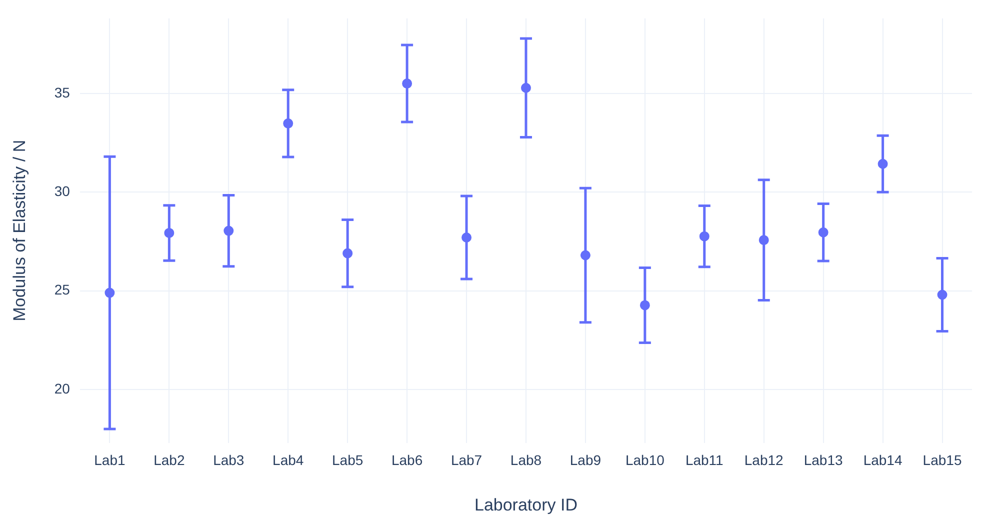 Image resolution: width=984 pixels, height=526 pixels. What do you see at coordinates (62, 190) in the screenshot?
I see `y-tick-label: 30` at bounding box center [62, 190].